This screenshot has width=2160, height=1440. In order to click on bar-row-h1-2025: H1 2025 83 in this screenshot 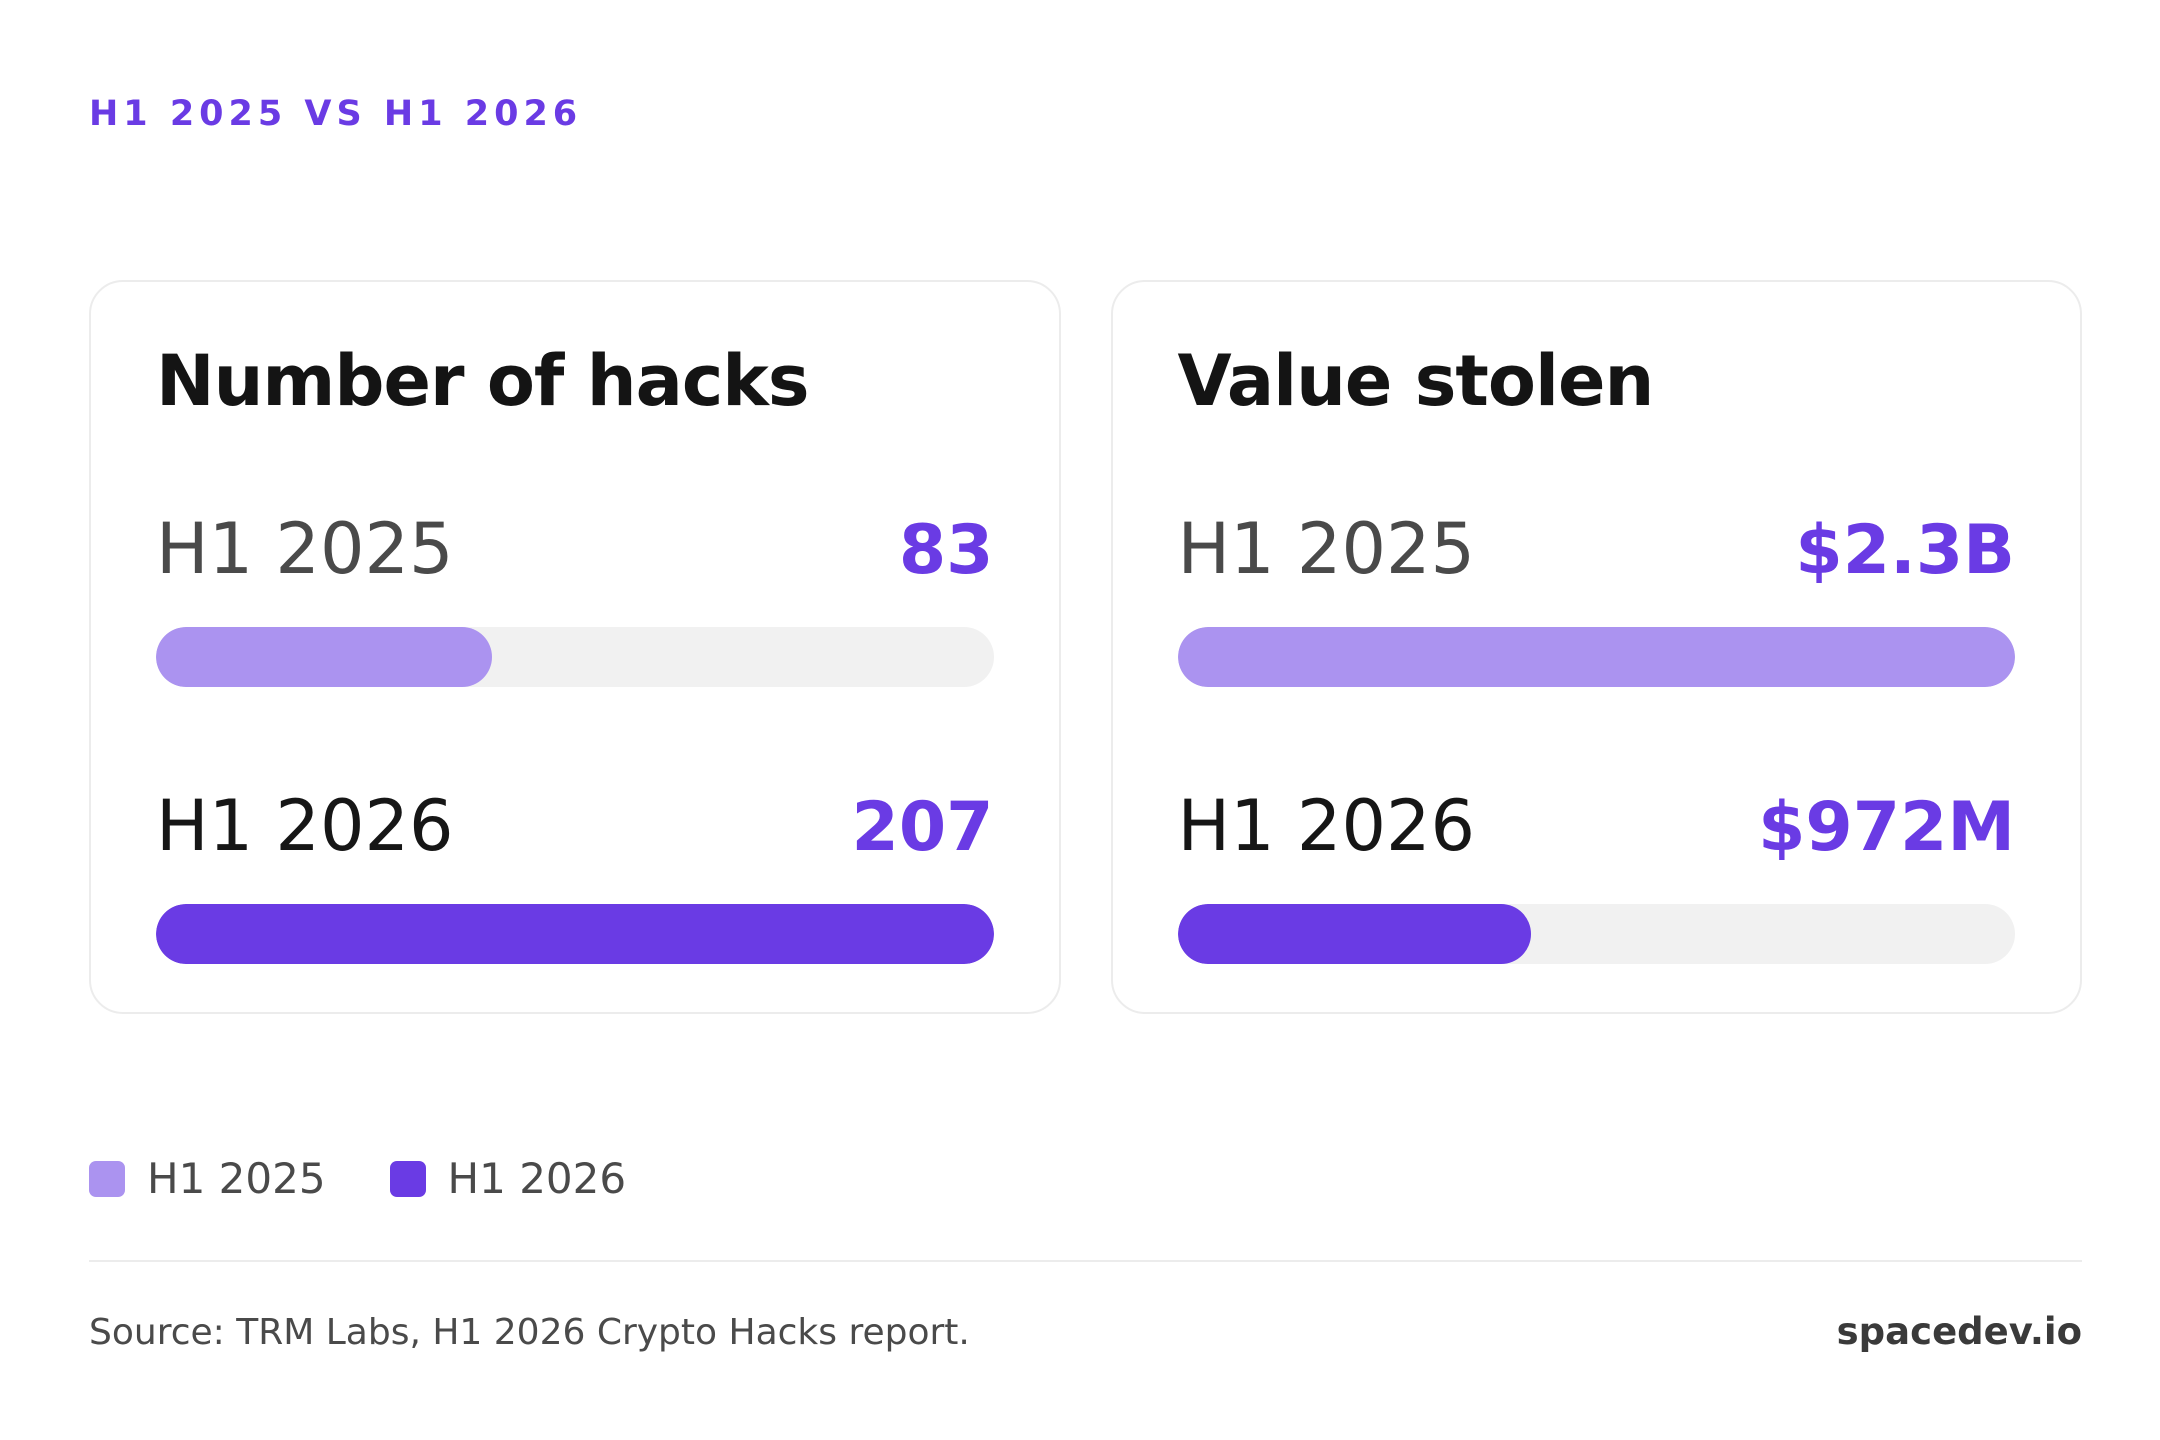, I will do `click(575, 600)`.